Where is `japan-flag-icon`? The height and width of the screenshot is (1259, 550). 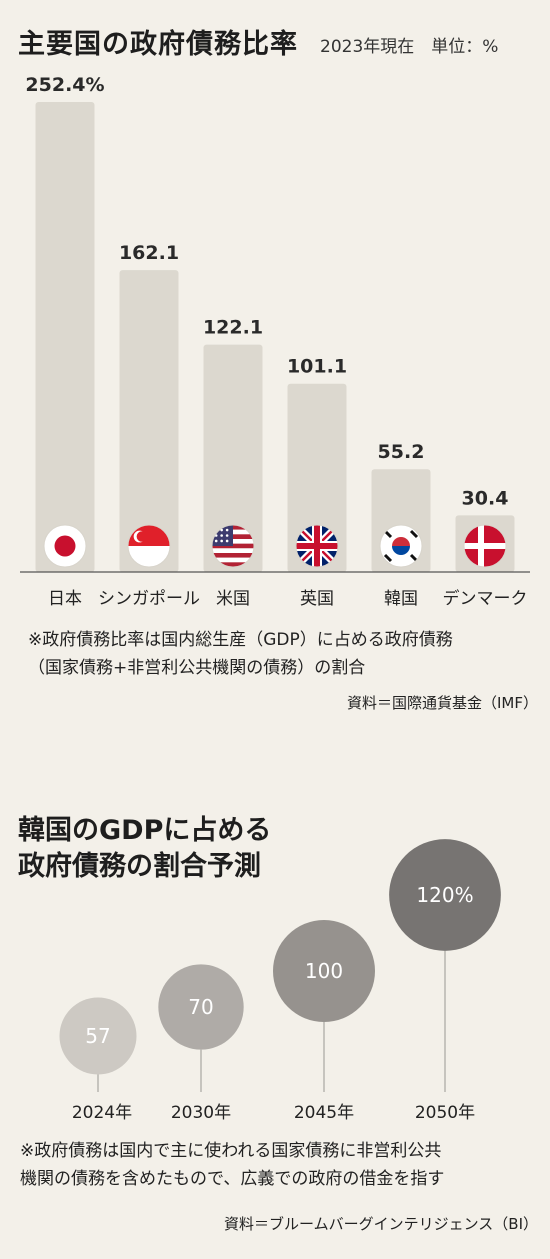 japan-flag-icon is located at coordinates (65, 546).